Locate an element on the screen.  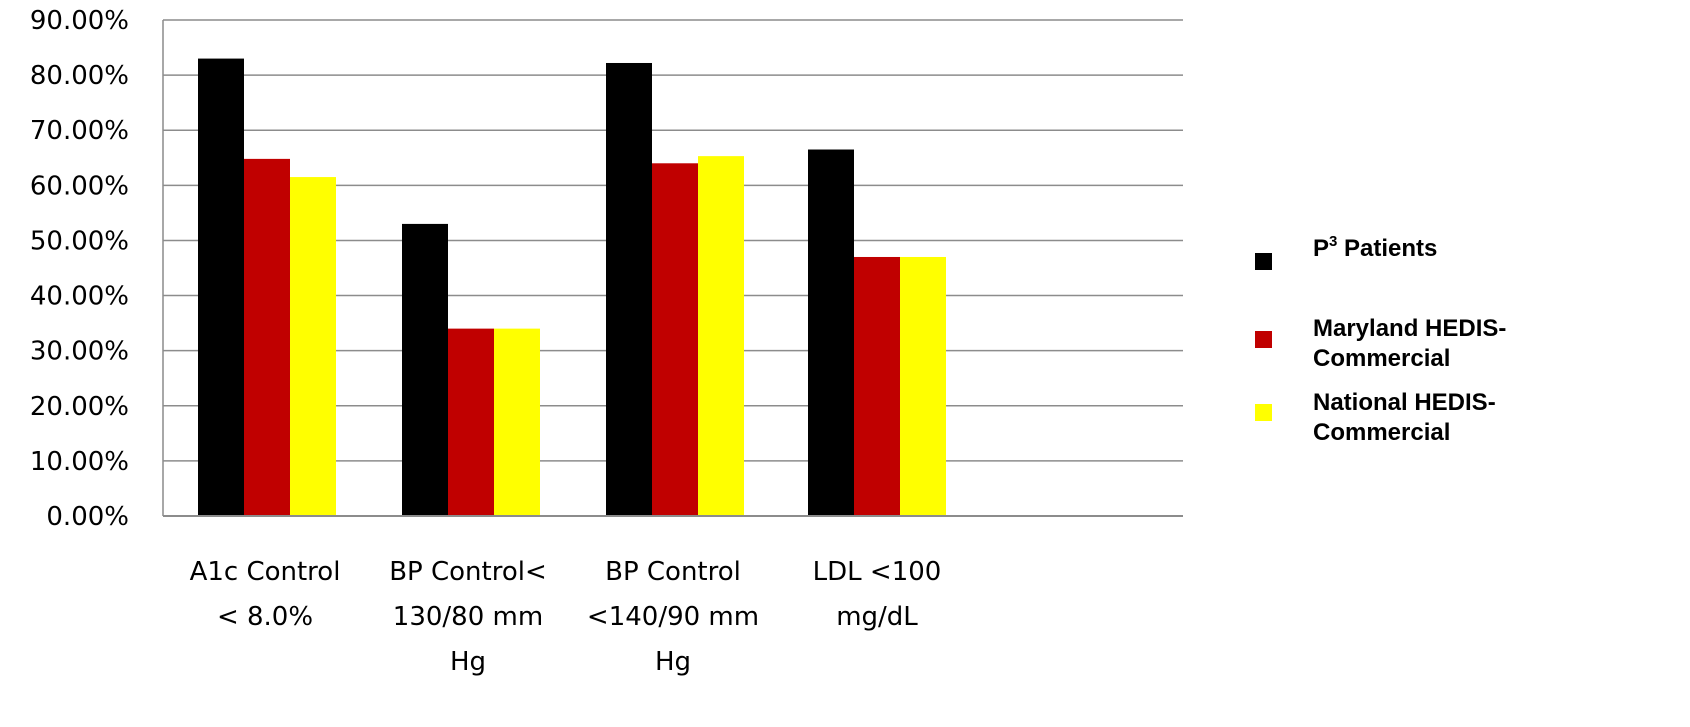
x-tick-label: < 8.0% is located at coordinates (265, 617).